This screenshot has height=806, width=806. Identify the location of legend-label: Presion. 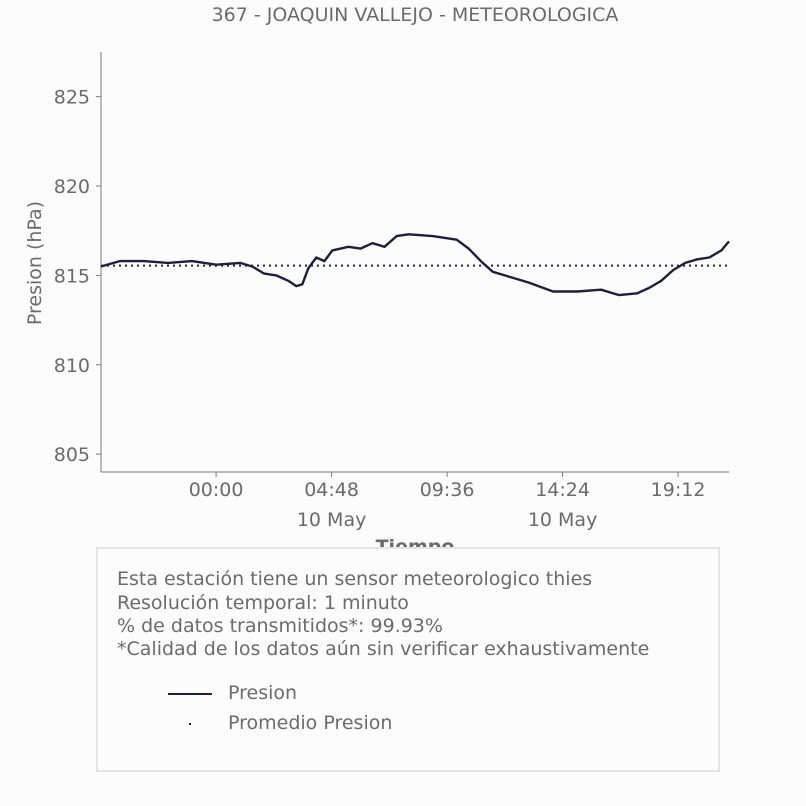
(263, 693).